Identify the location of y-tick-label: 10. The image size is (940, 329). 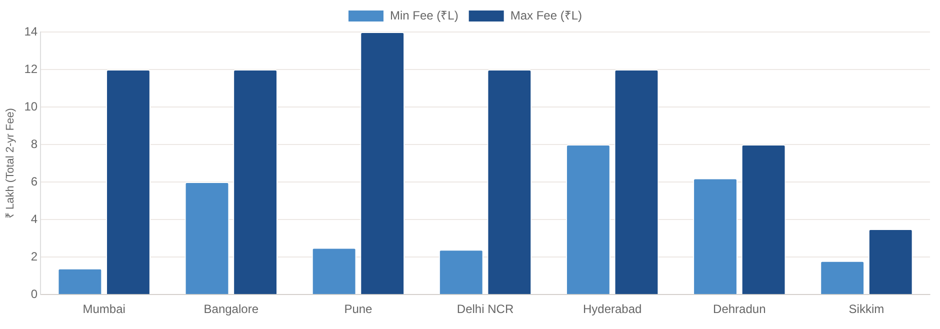
(31, 106).